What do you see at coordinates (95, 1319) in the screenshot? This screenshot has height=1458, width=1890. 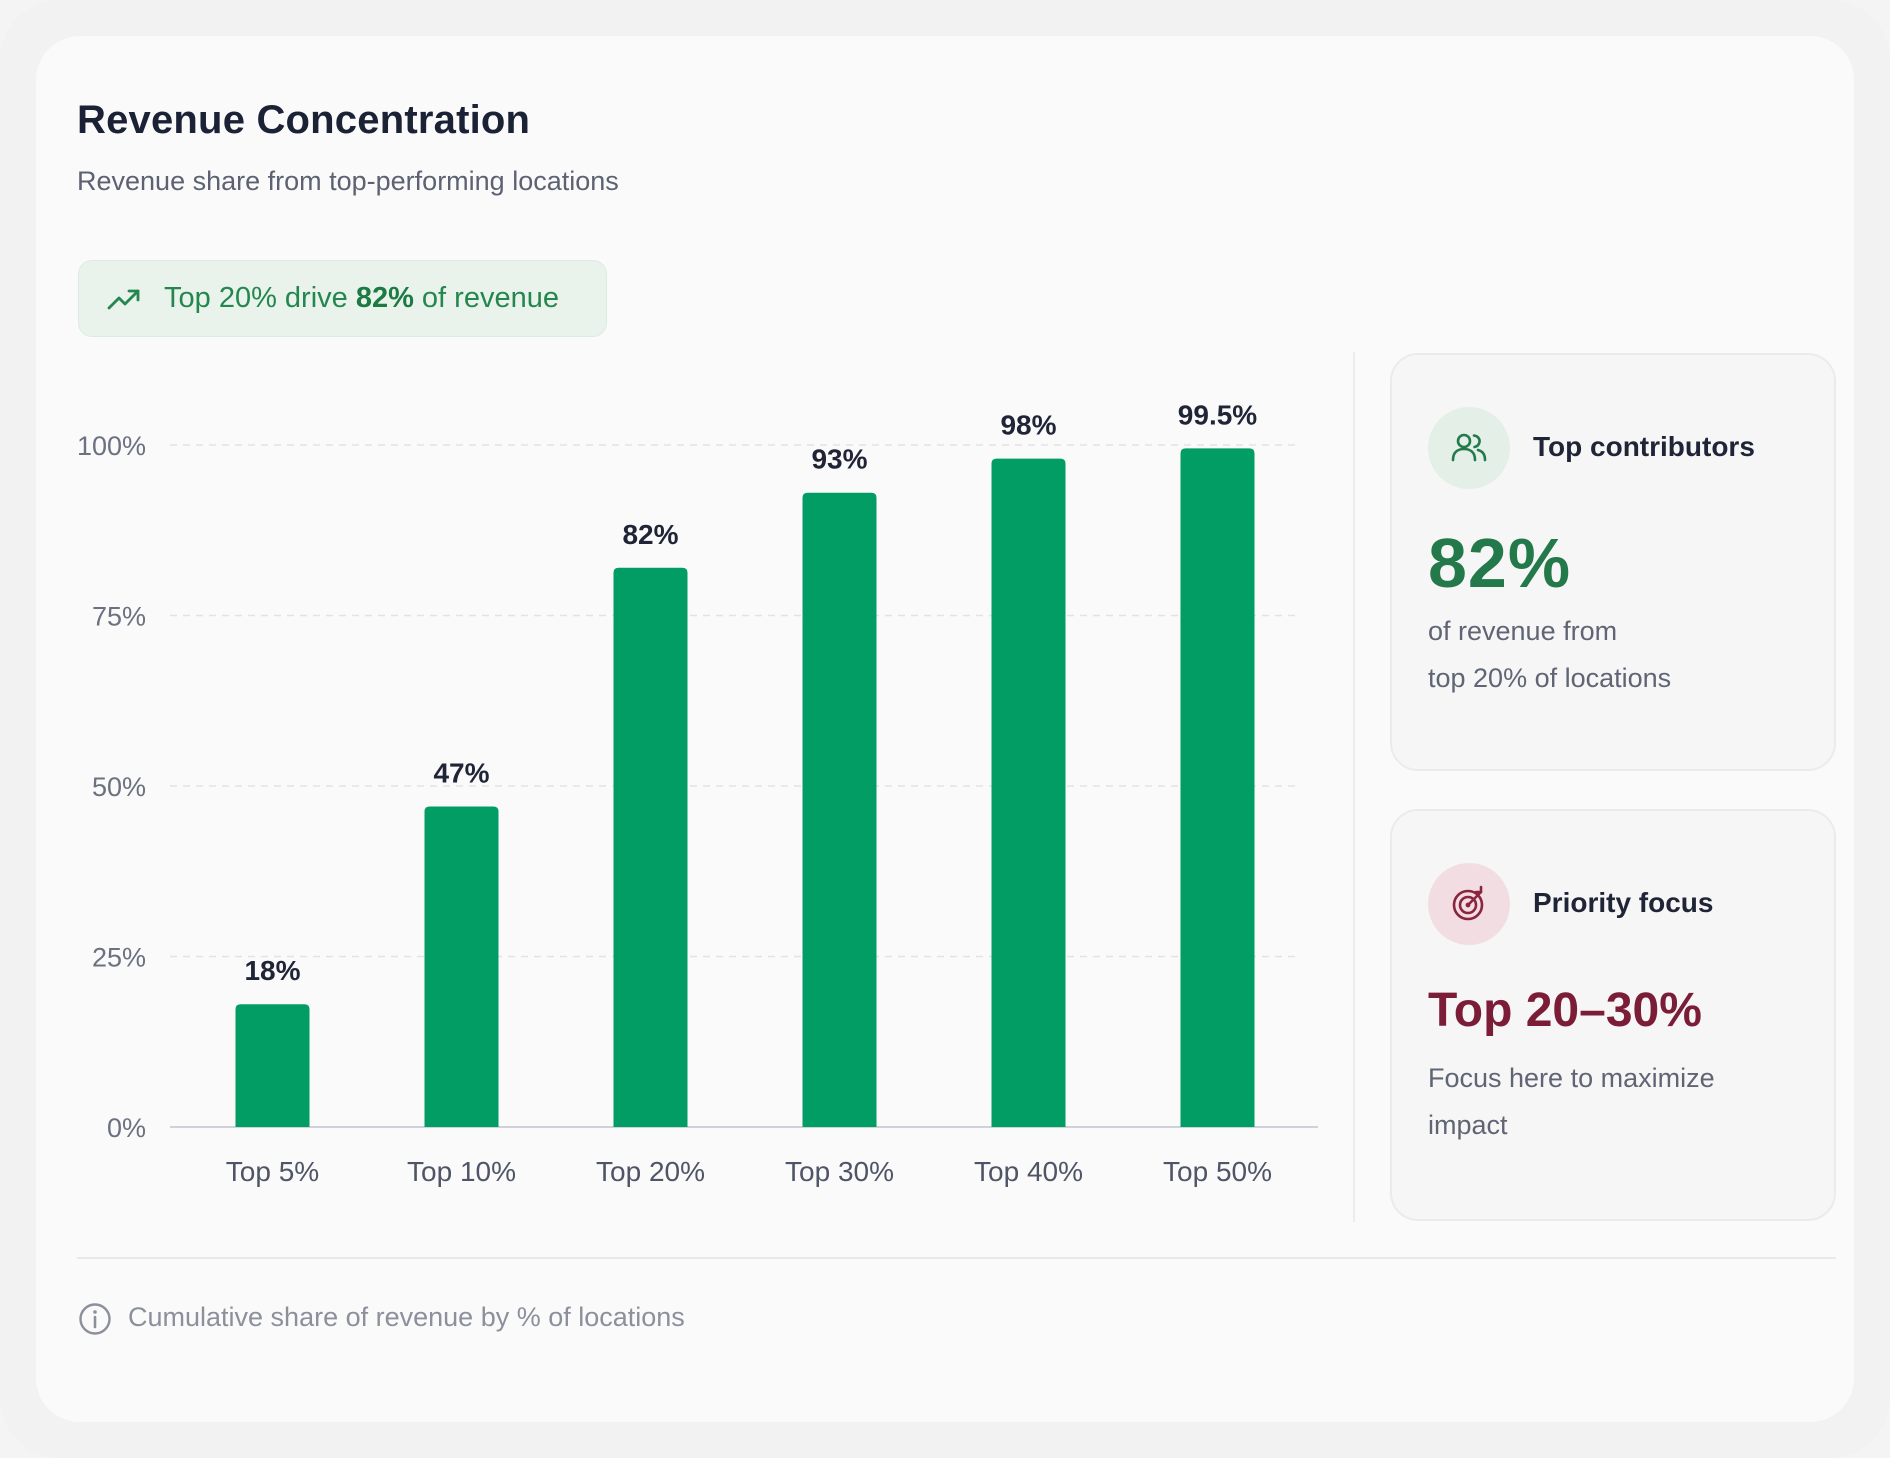 I see `info-icon` at bounding box center [95, 1319].